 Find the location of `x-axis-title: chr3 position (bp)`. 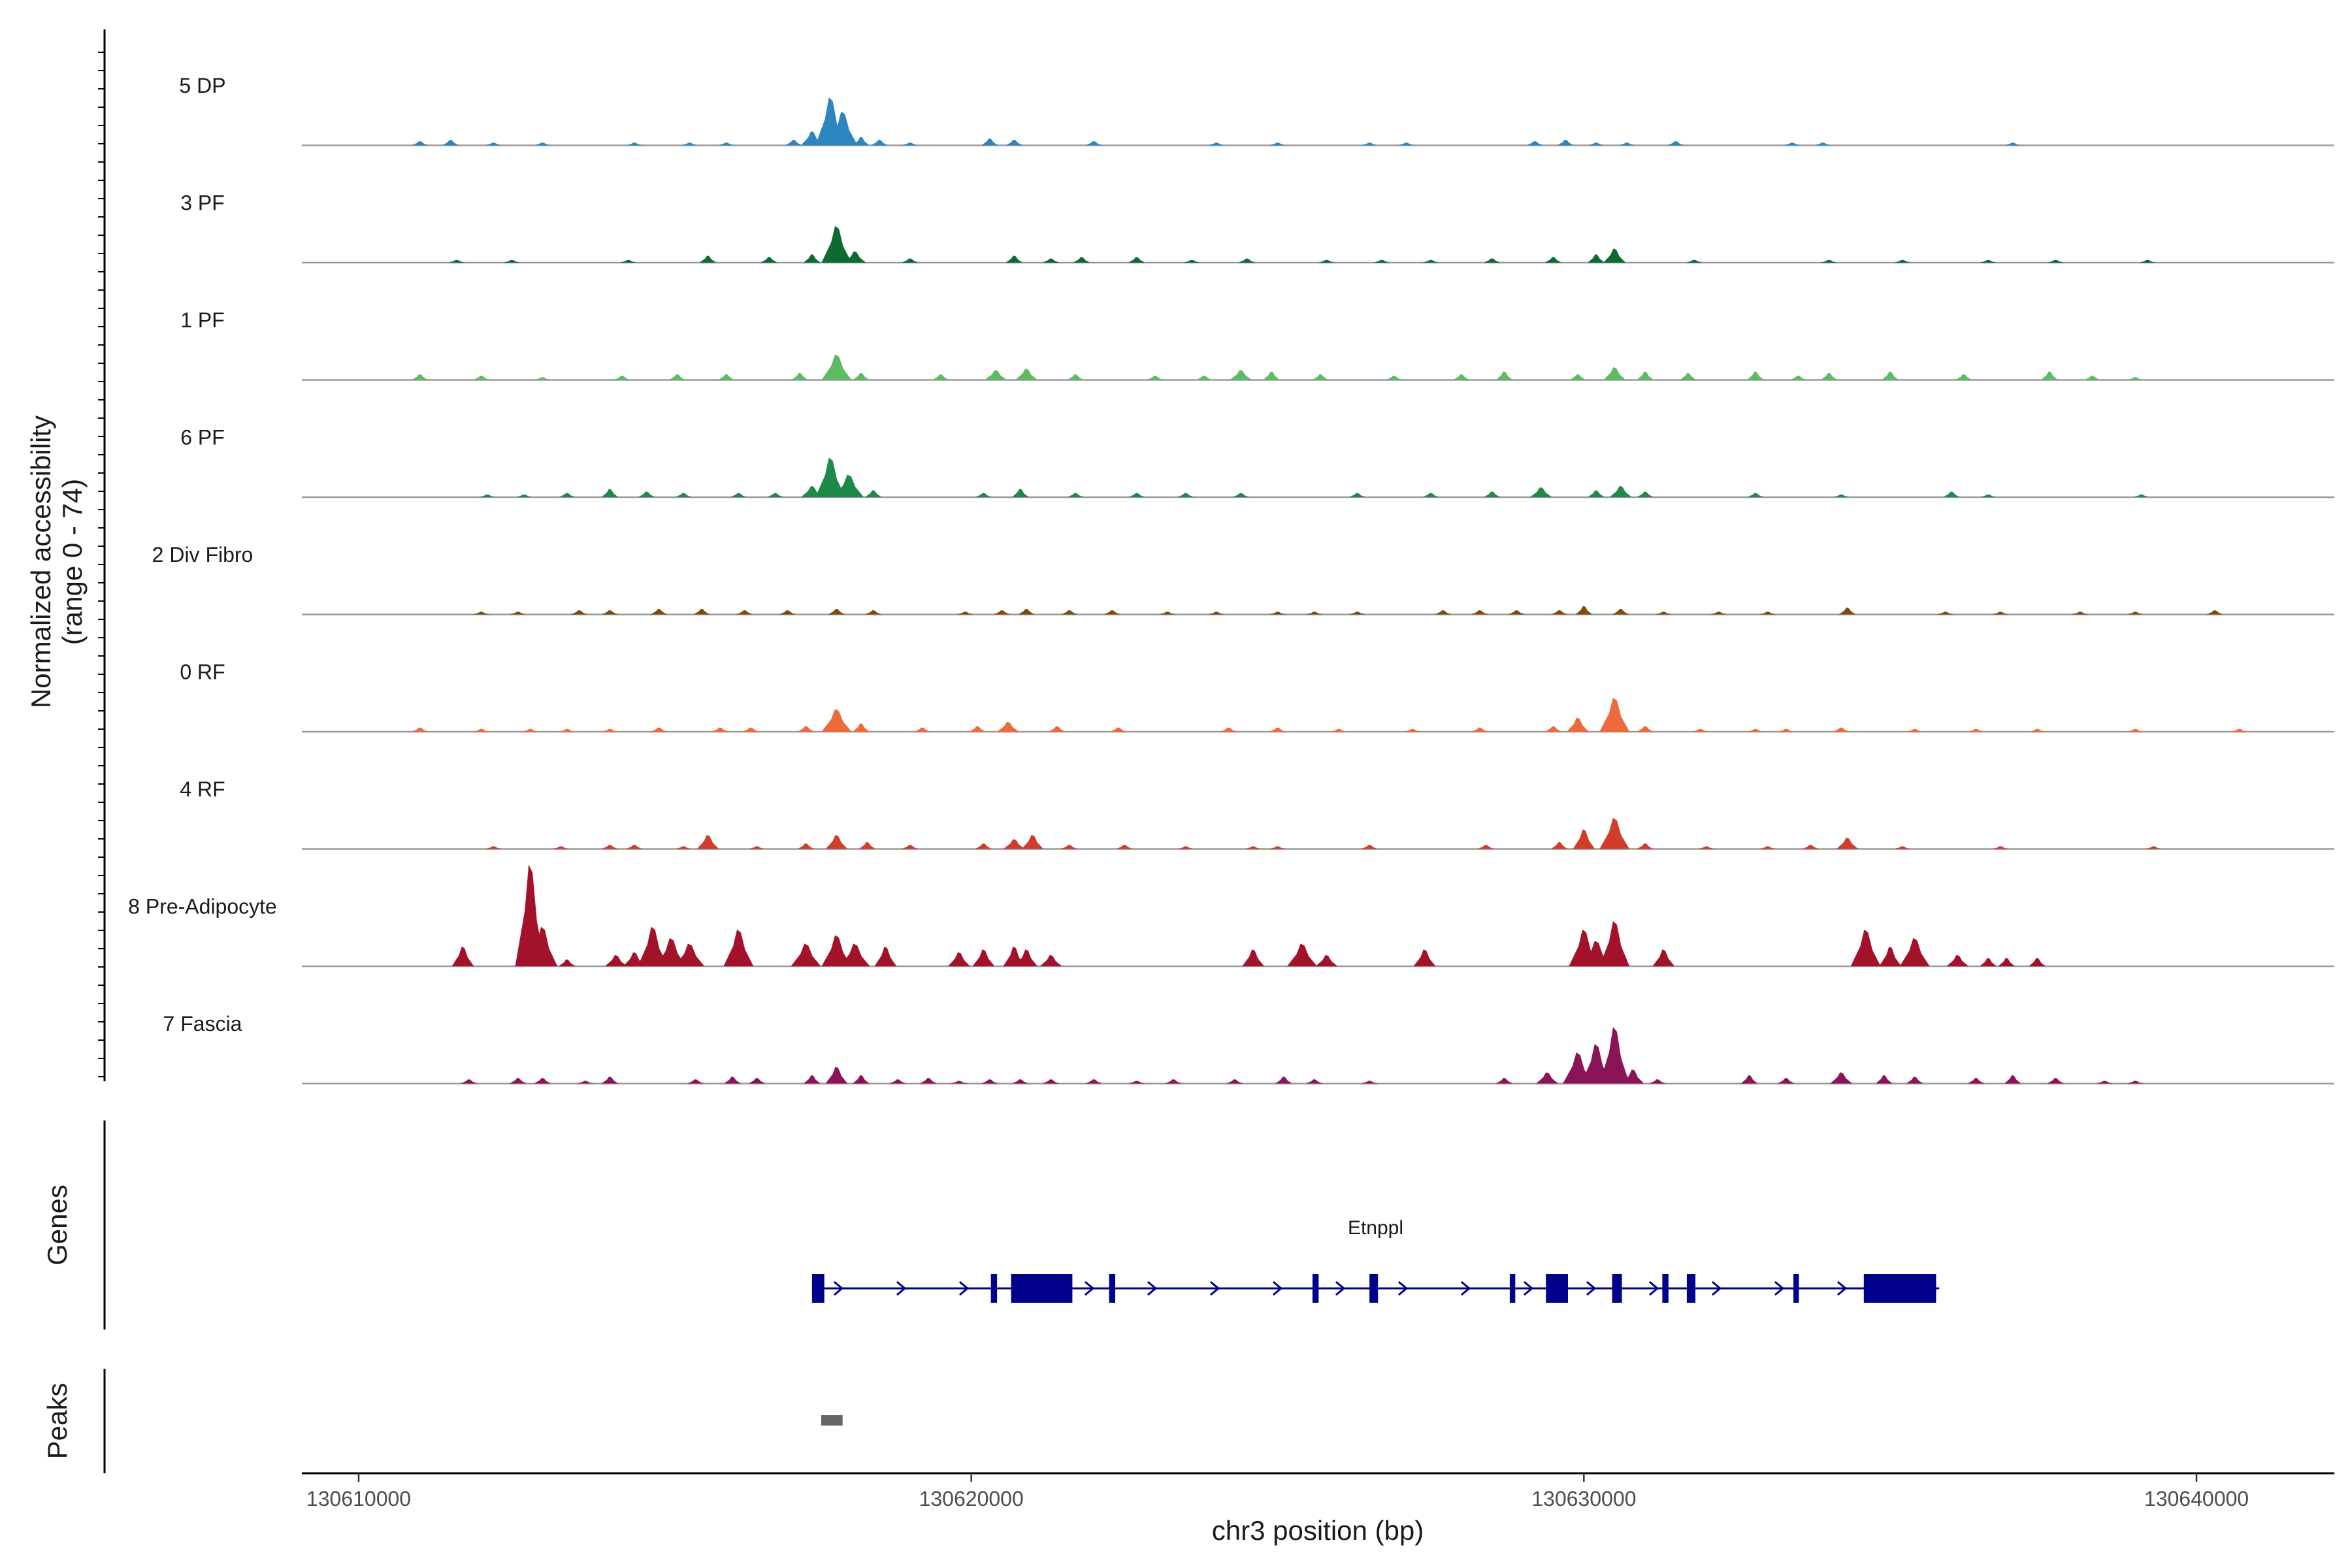

x-axis-title: chr3 position (bp) is located at coordinates (1318, 1530).